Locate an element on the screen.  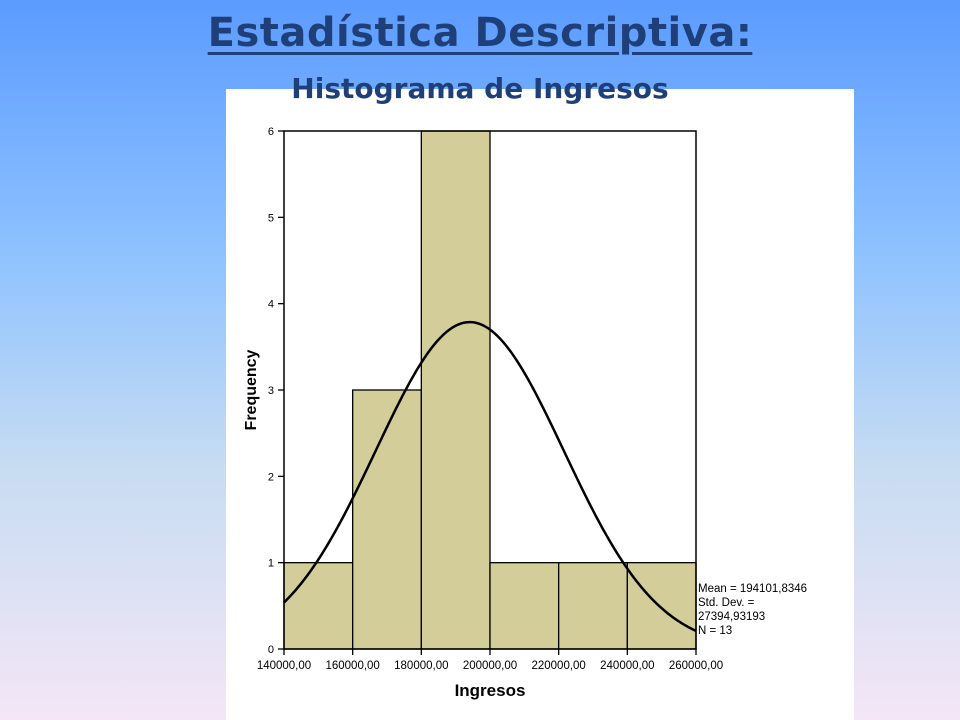
y-tick-label: 3 is located at coordinates (271, 391).